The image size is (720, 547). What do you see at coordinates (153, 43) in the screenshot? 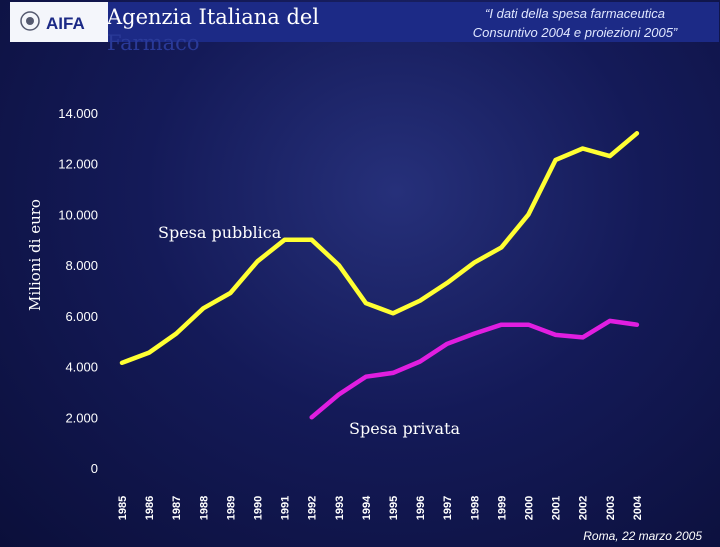
I see `agency-name-line2: Farmaco` at bounding box center [153, 43].